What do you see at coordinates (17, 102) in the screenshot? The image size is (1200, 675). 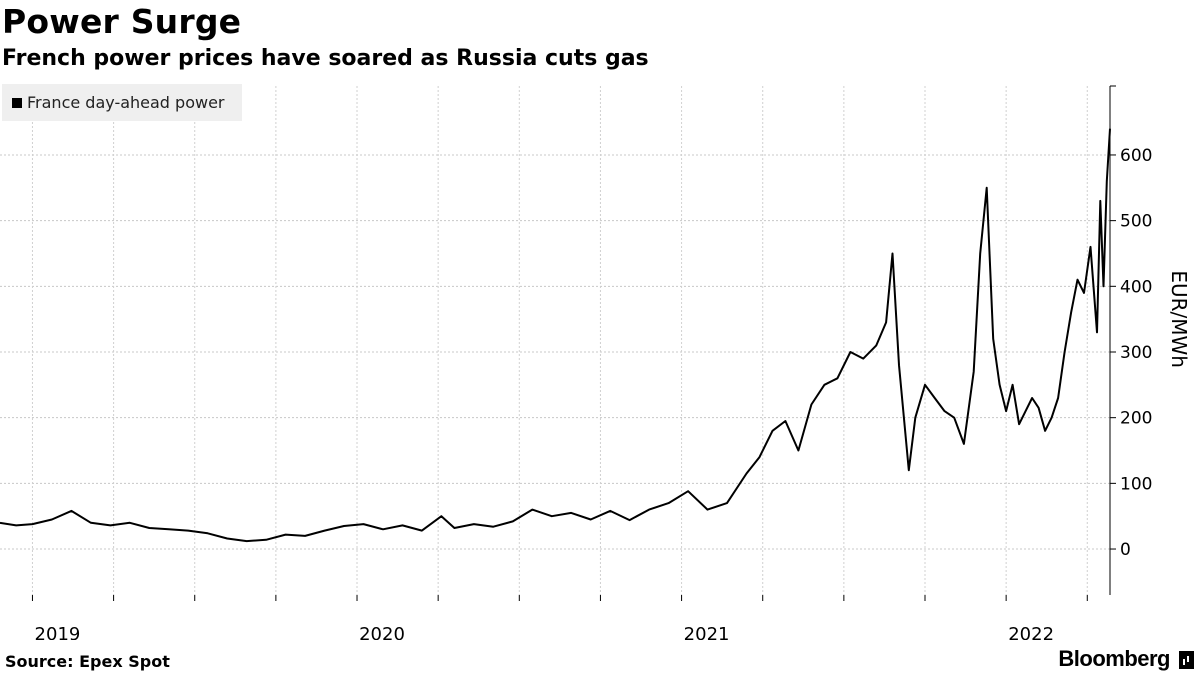 I see `legend-swatch-icon` at bounding box center [17, 102].